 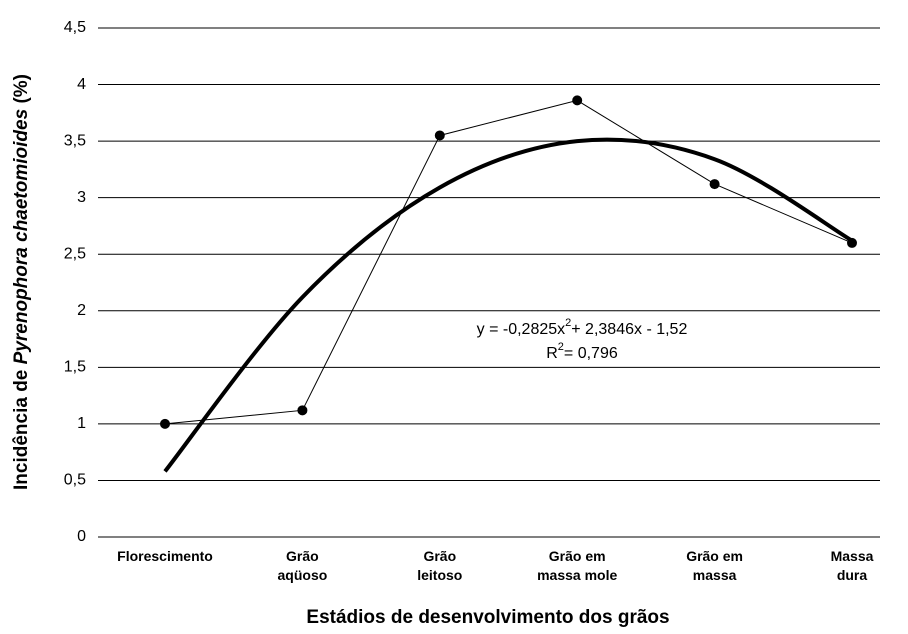 What do you see at coordinates (303, 565) in the screenshot?
I see `x-tick-label: Grão aqüoso` at bounding box center [303, 565].